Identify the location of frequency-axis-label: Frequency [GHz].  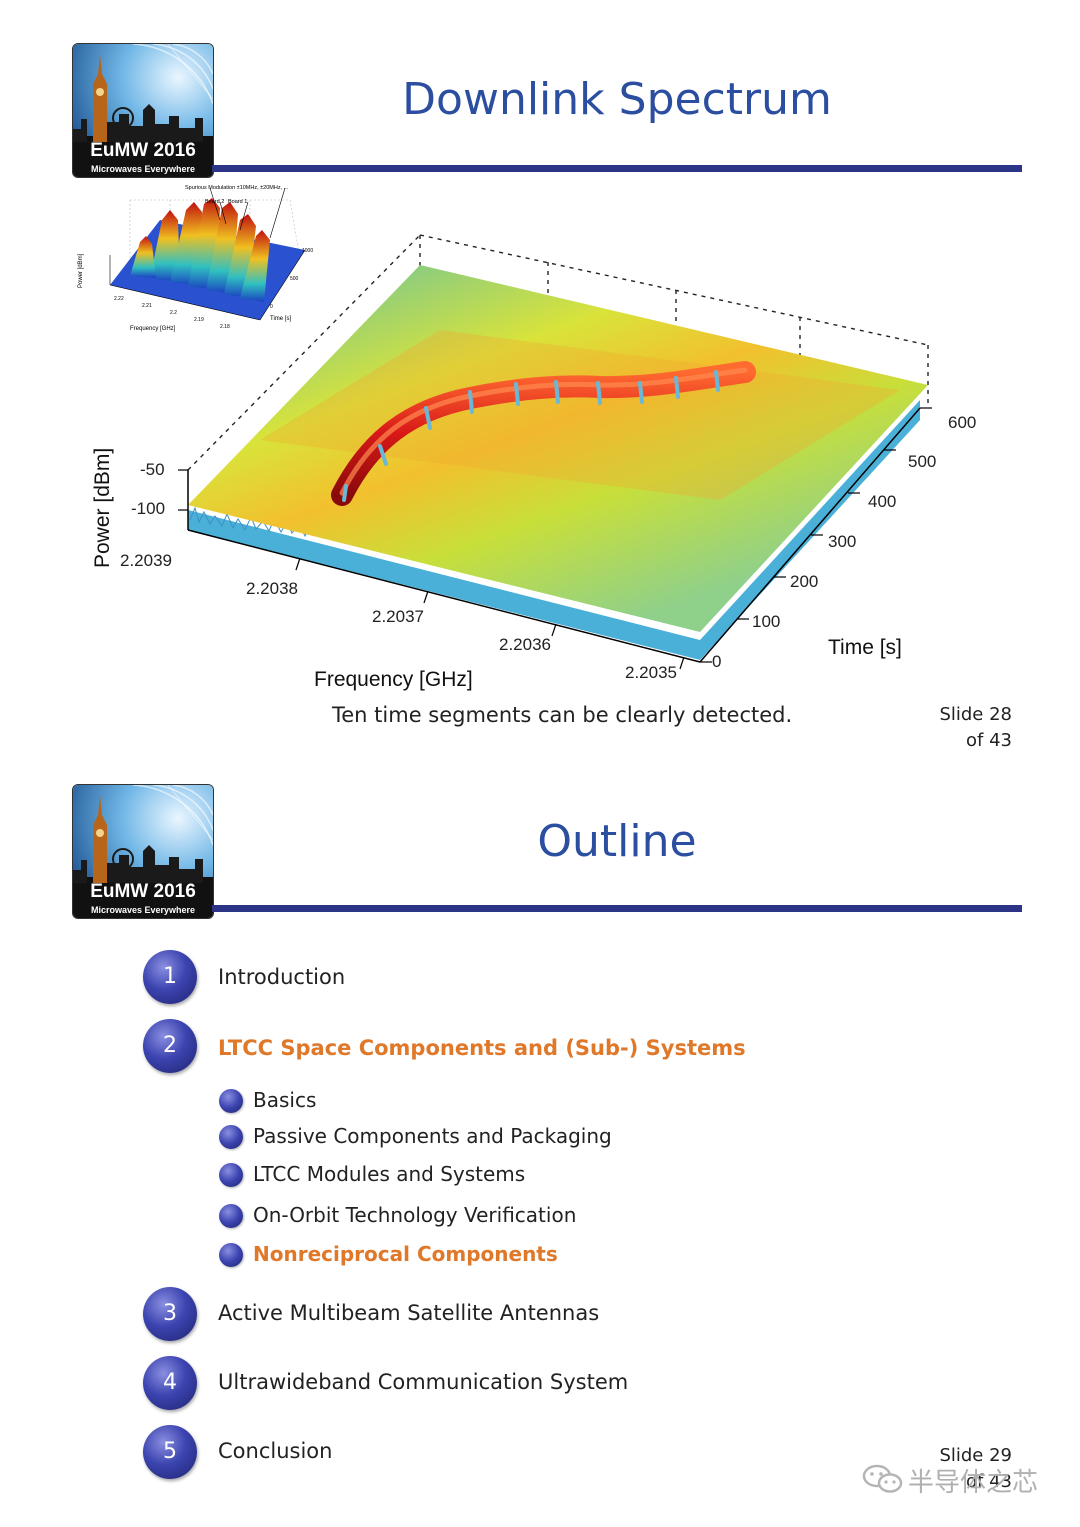
(393, 679).